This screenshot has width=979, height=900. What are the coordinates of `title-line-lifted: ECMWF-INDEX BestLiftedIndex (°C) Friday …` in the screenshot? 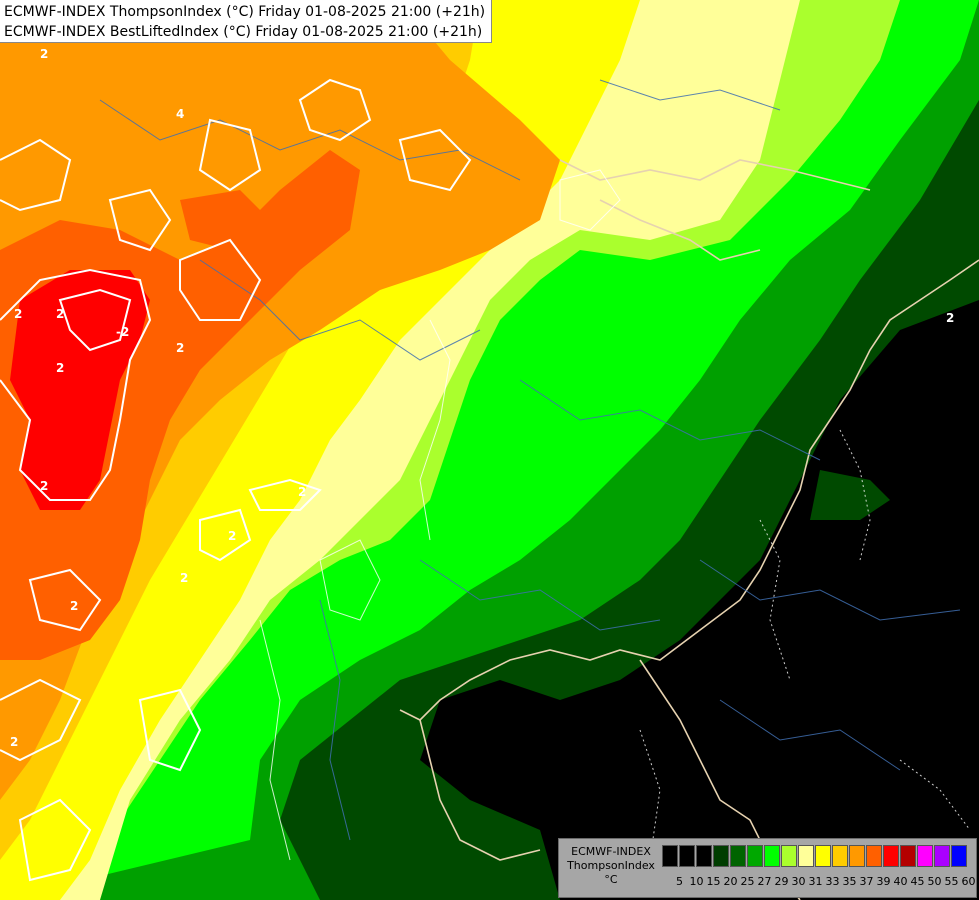 It's located at (243, 32).